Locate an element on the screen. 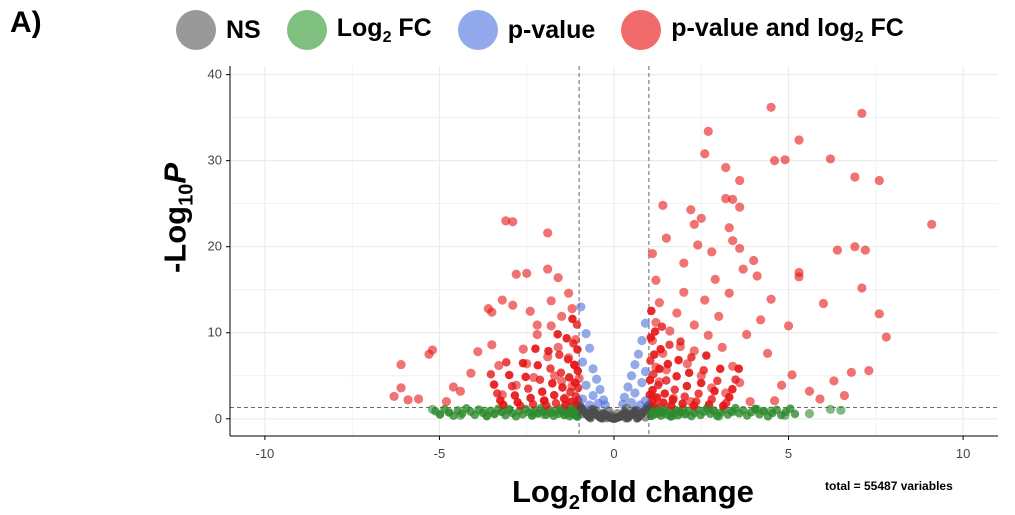 This screenshot has width=1015, height=515. legend-item-ns: NS is located at coordinates (218, 30).